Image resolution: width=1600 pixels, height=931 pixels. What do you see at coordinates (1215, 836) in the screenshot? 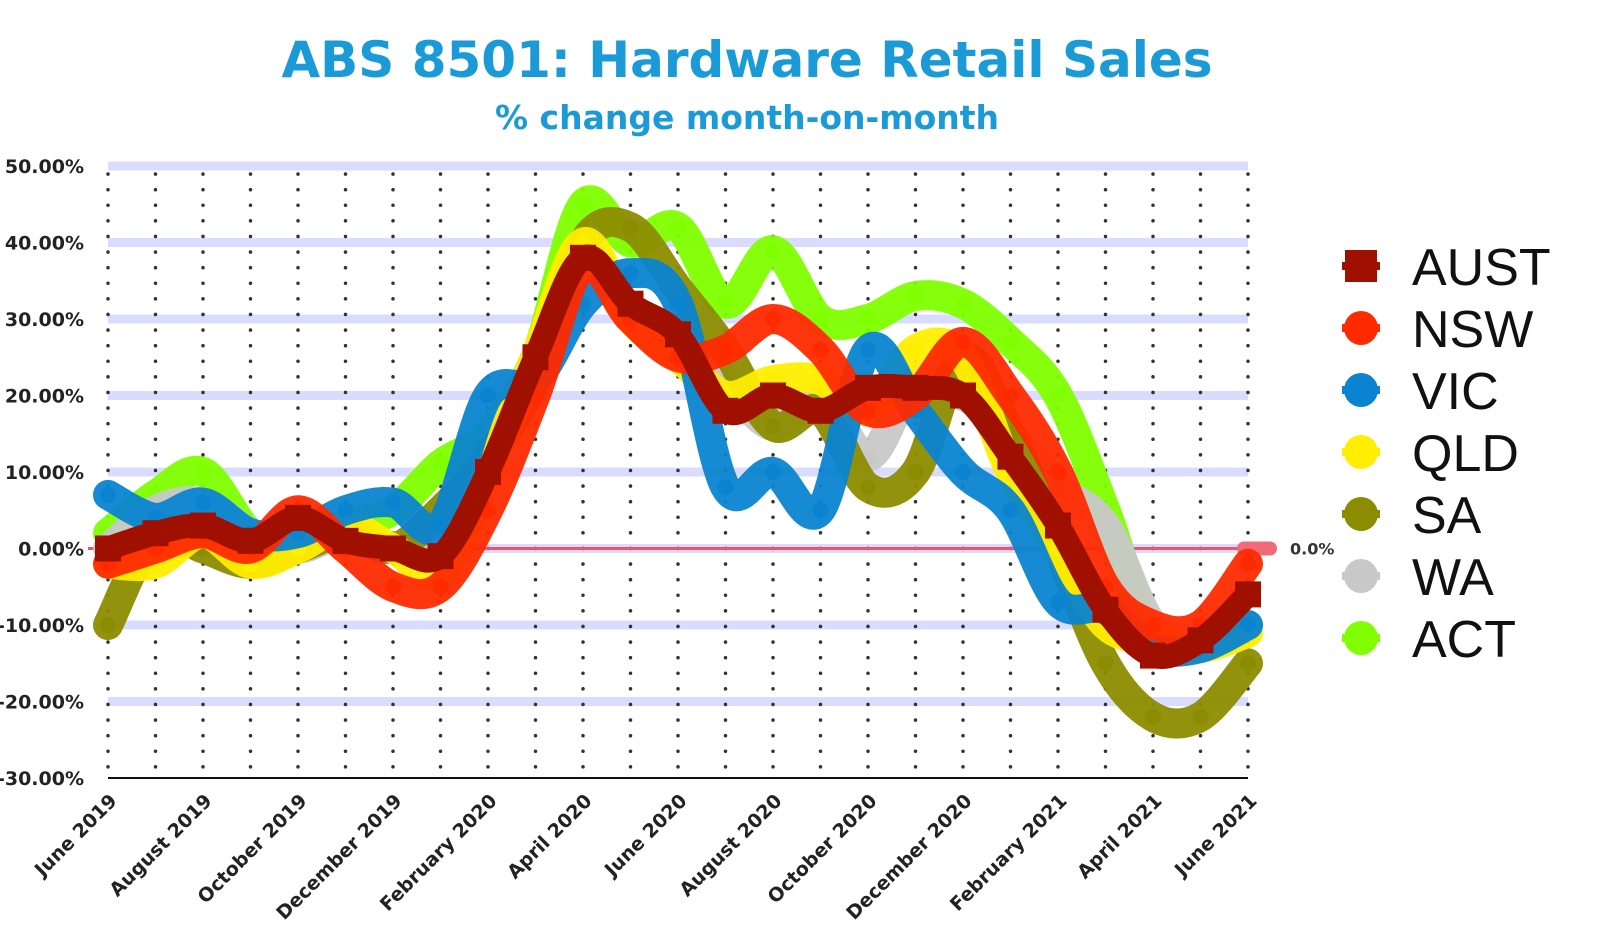
I see `x-tick-label: June 2021` at bounding box center [1215, 836].